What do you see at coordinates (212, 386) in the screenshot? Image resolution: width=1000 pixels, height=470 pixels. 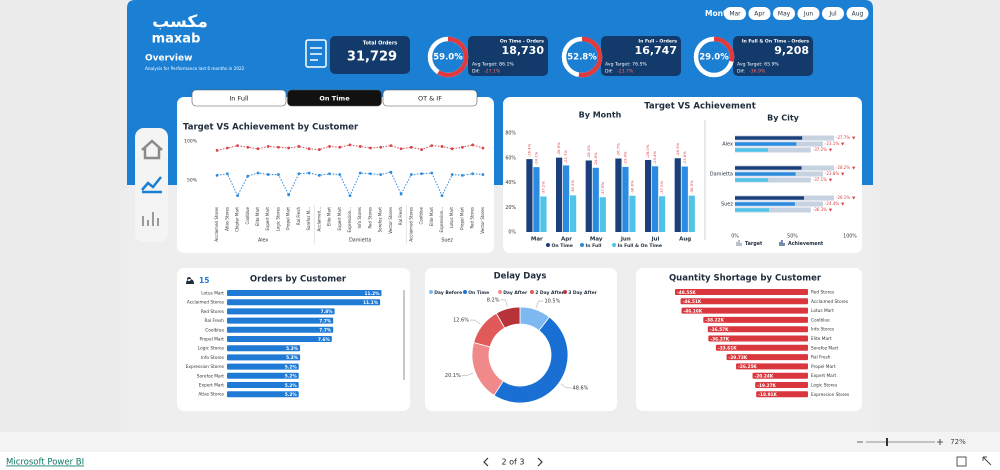 I see `y-tick-label: Expert Mart` at bounding box center [212, 386].